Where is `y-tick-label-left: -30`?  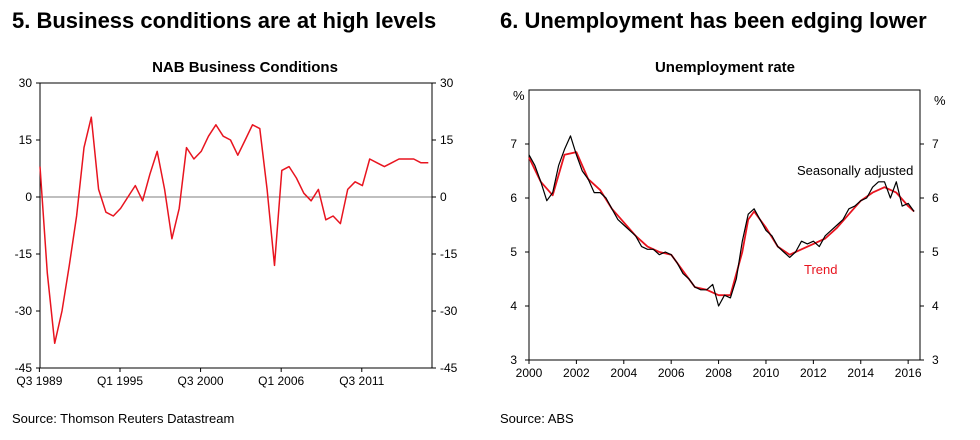 y-tick-label-left: -30 is located at coordinates (24, 311).